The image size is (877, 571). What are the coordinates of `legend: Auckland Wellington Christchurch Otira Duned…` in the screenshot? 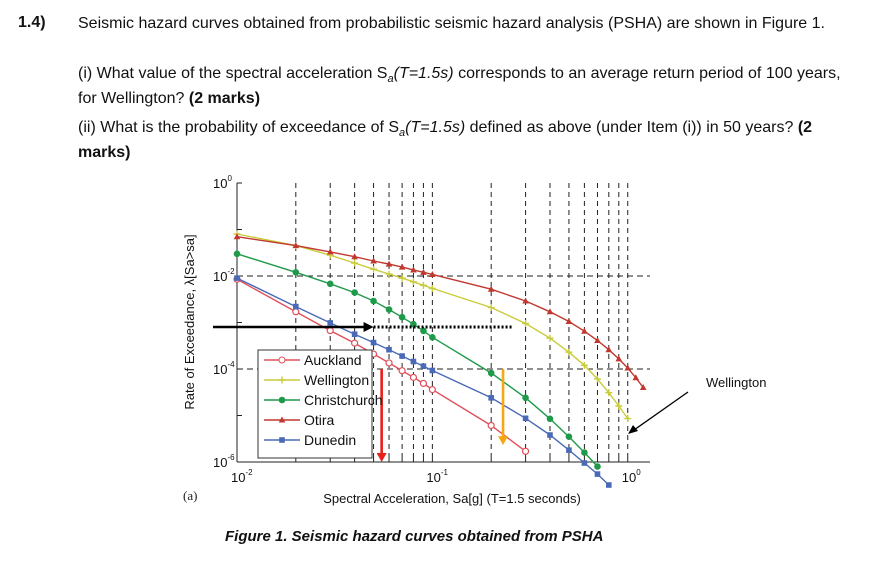 It's located at (320, 404).